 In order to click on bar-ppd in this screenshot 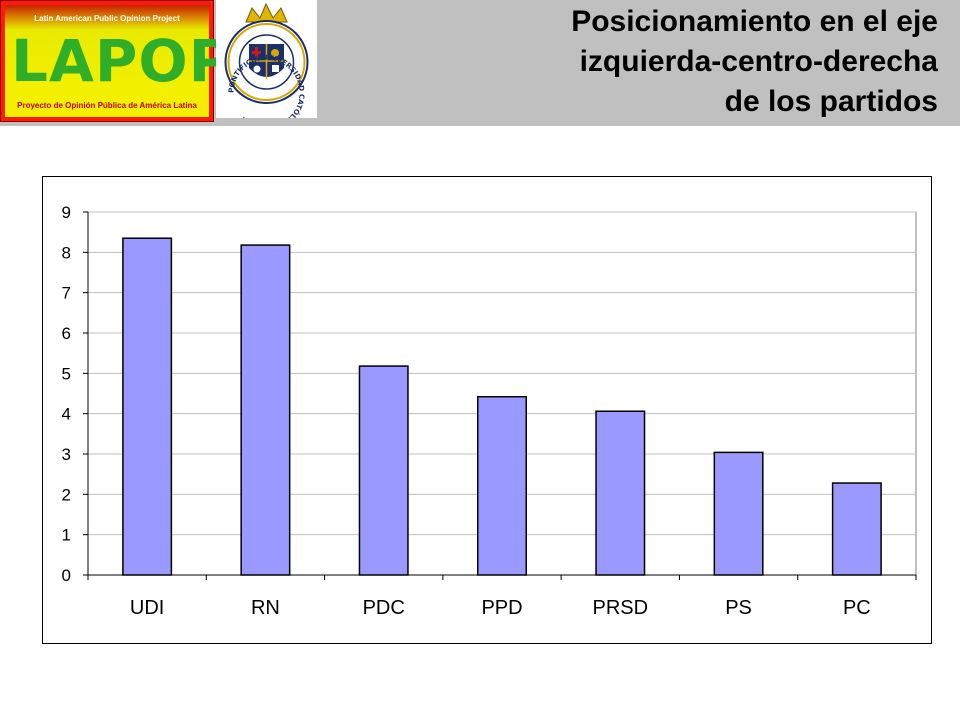, I will do `click(502, 485)`.